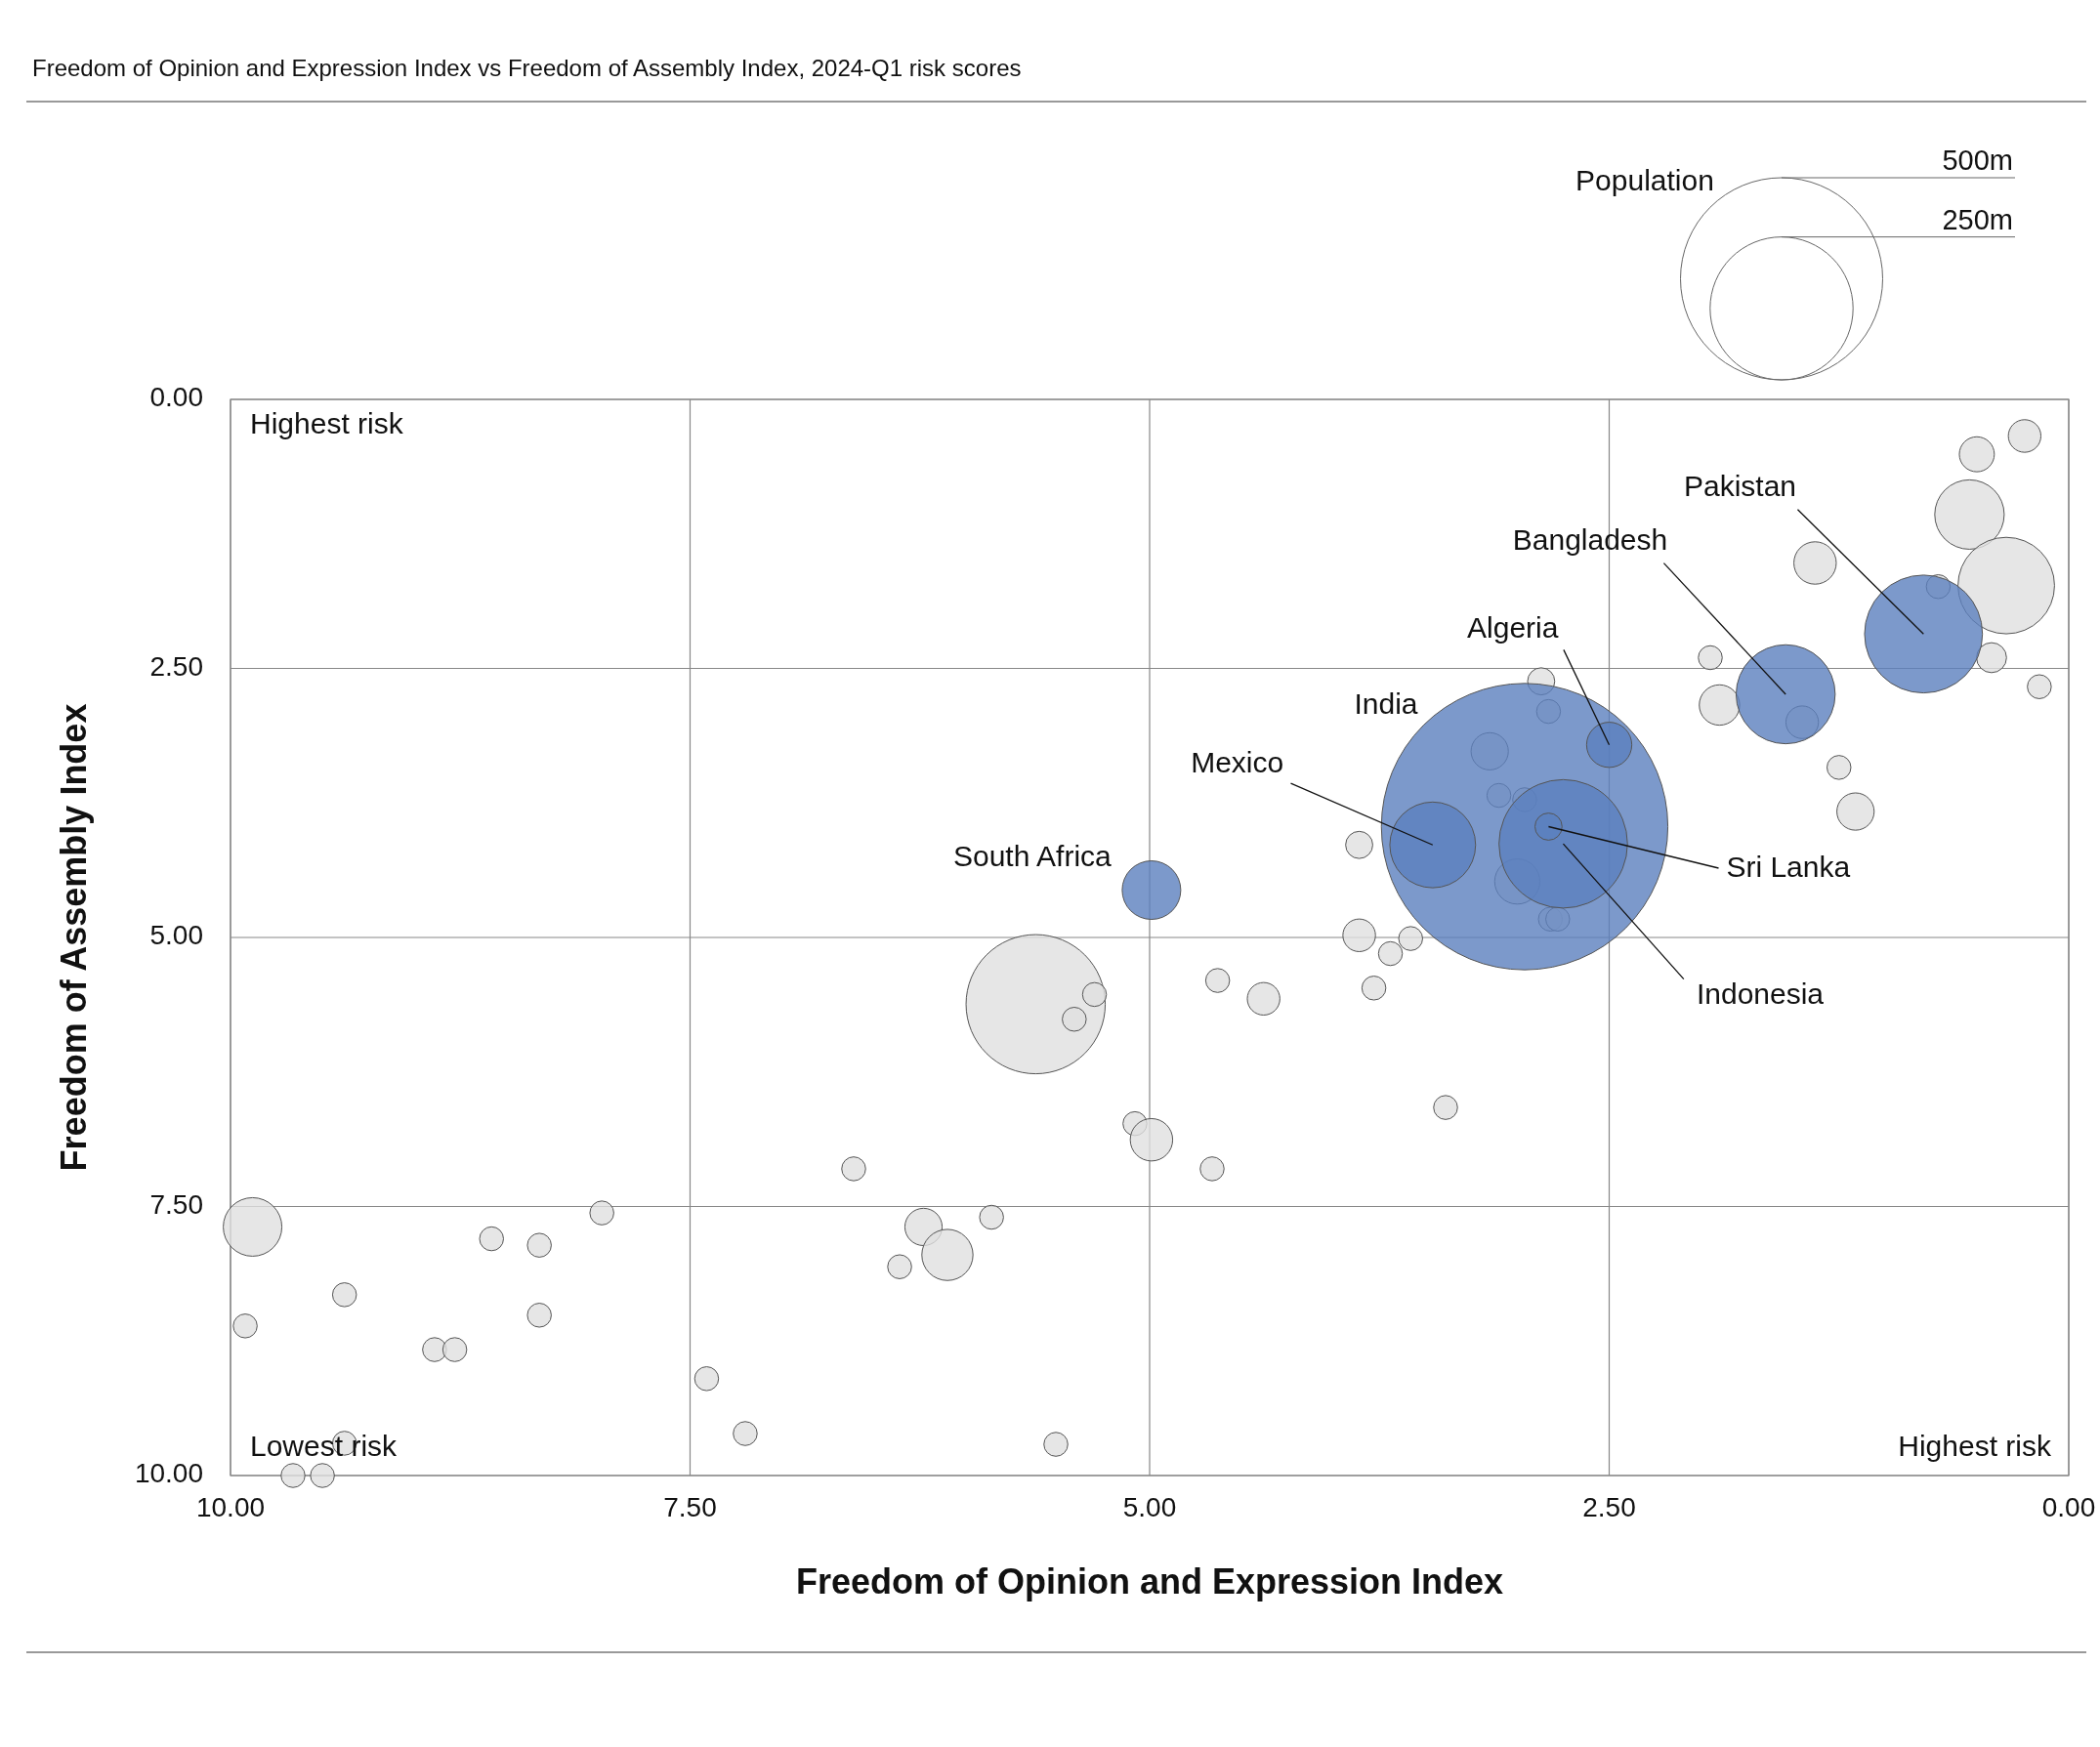 This screenshot has width=2100, height=1747. Describe the element at coordinates (1740, 485) in the screenshot. I see `annotation: Pakistan` at that location.